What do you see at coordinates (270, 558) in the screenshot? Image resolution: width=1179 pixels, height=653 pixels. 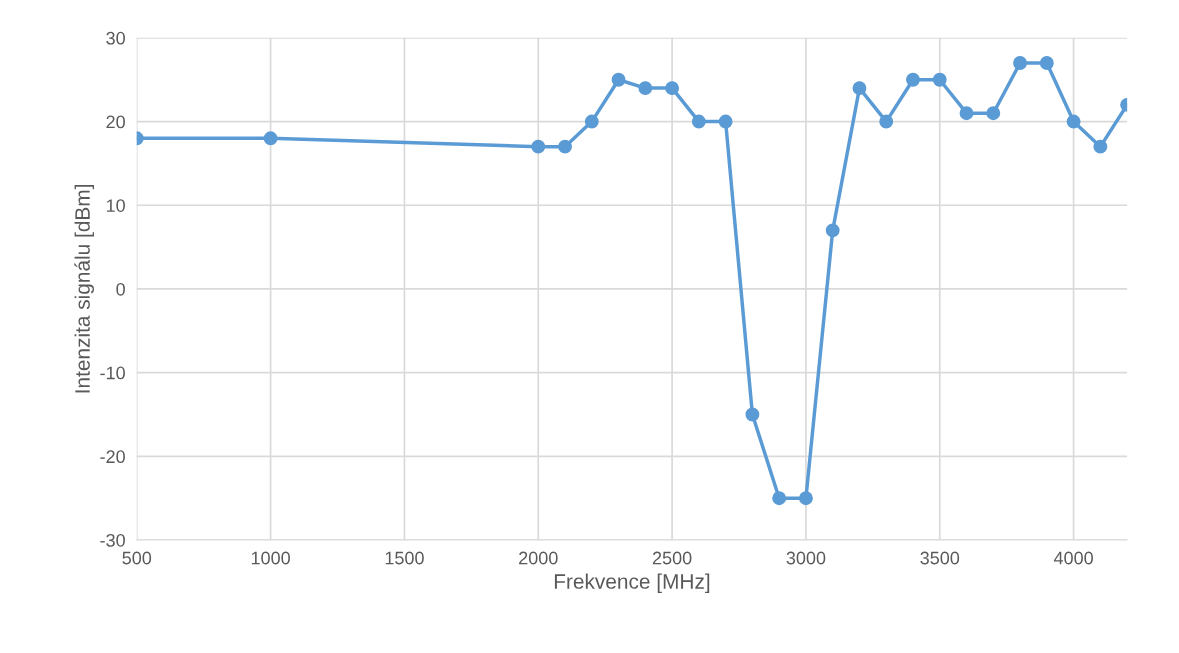 I see `x-tick-label: 1000` at bounding box center [270, 558].